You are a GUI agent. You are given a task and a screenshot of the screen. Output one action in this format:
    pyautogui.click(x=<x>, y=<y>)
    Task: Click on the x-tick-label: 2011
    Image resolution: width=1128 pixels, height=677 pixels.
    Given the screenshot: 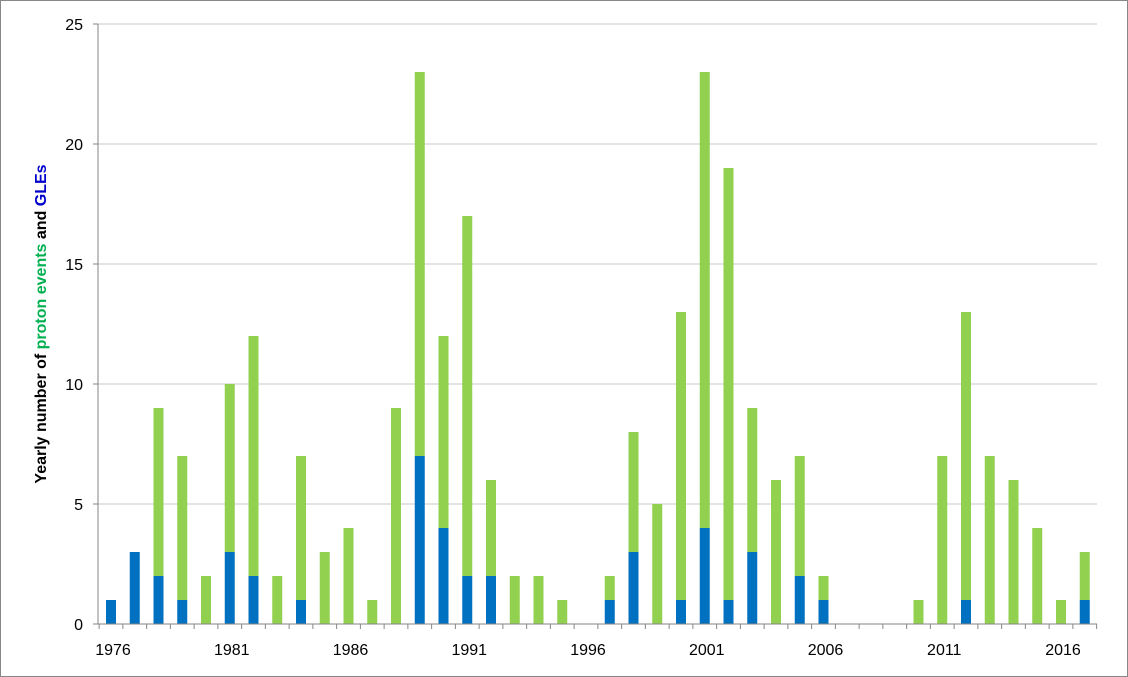 What is the action you would take?
    pyautogui.click(x=944, y=650)
    